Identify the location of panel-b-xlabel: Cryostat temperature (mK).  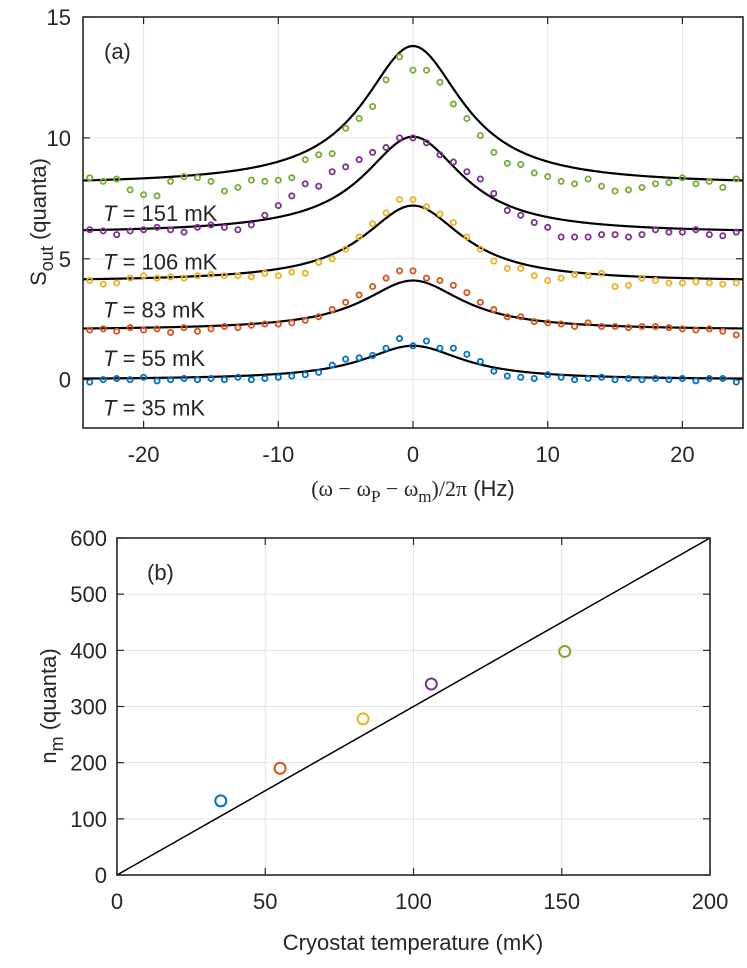
(413, 942).